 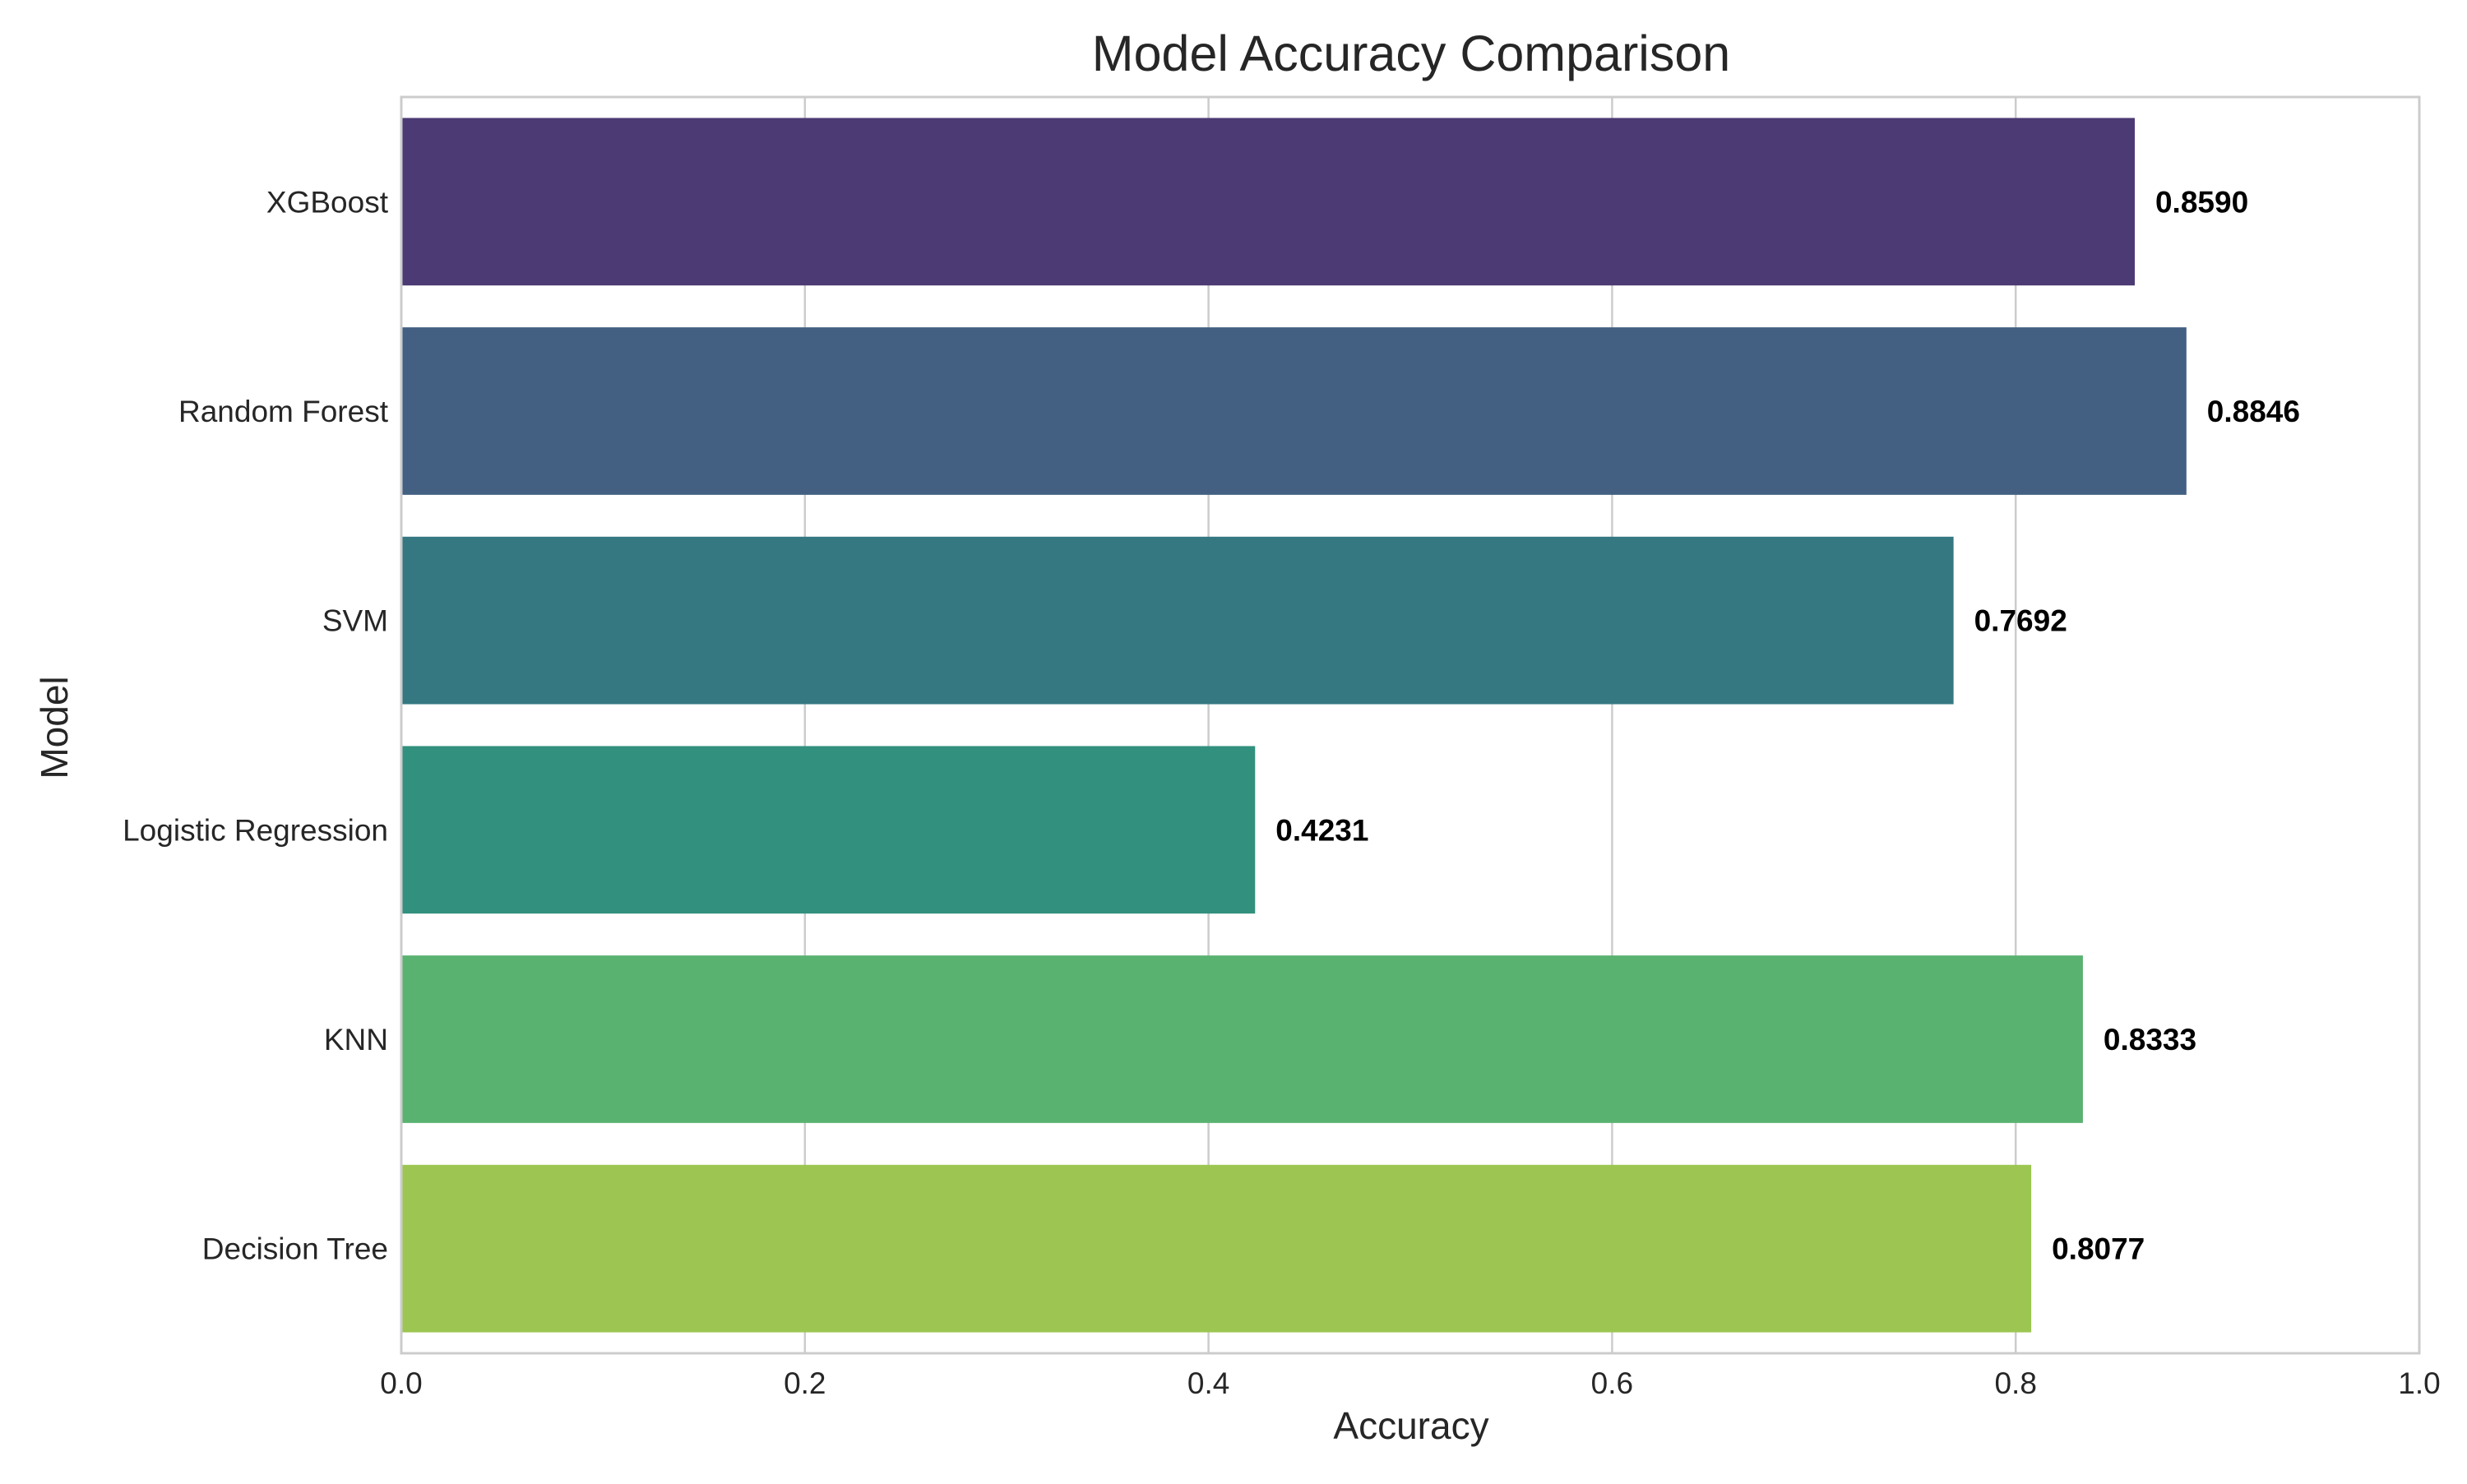 I want to click on x-tick-label: 0.6, so click(x=1612, y=1383).